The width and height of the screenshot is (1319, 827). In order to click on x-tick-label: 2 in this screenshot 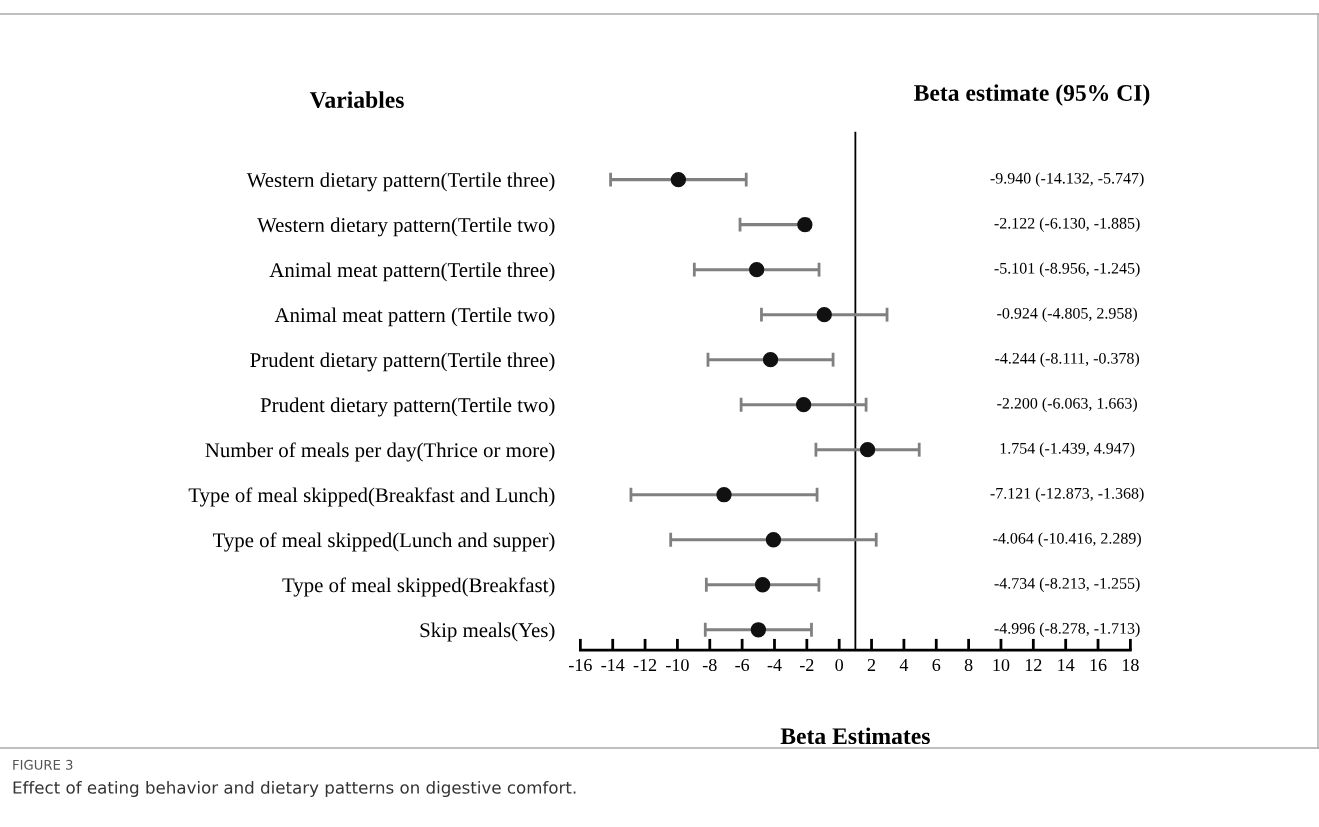, I will do `click(871, 664)`.